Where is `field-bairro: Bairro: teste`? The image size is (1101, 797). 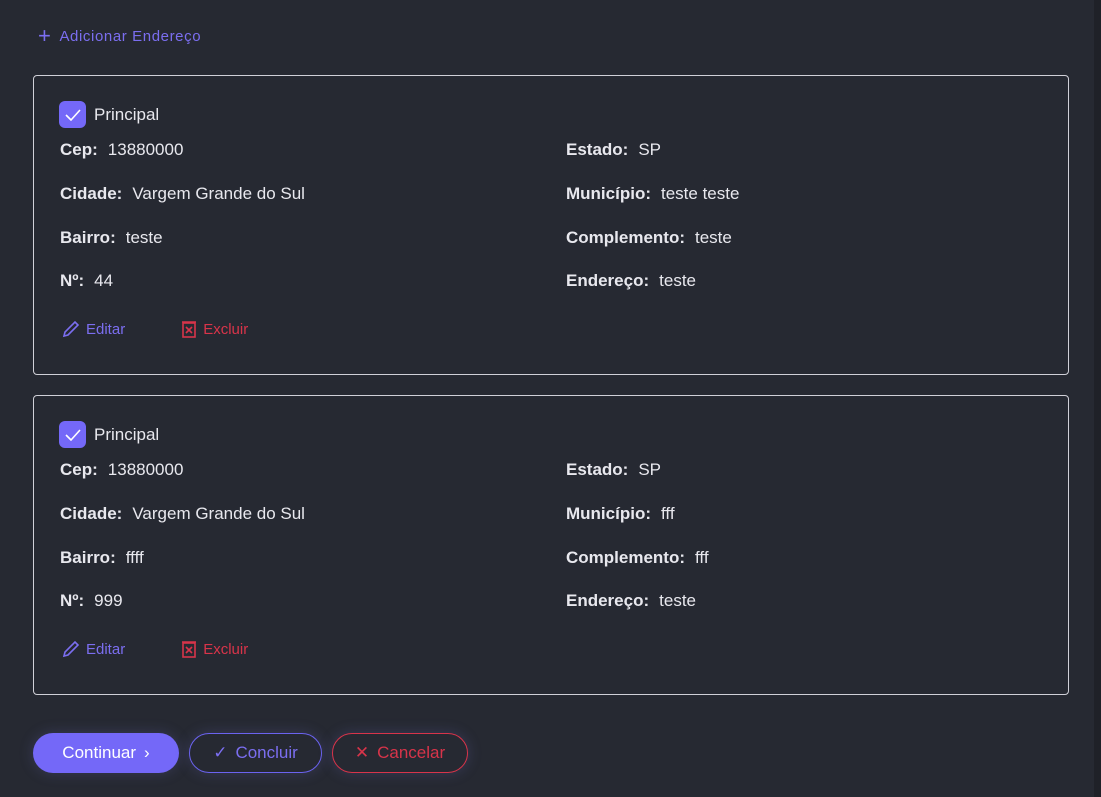 field-bairro: Bairro: teste is located at coordinates (111, 238).